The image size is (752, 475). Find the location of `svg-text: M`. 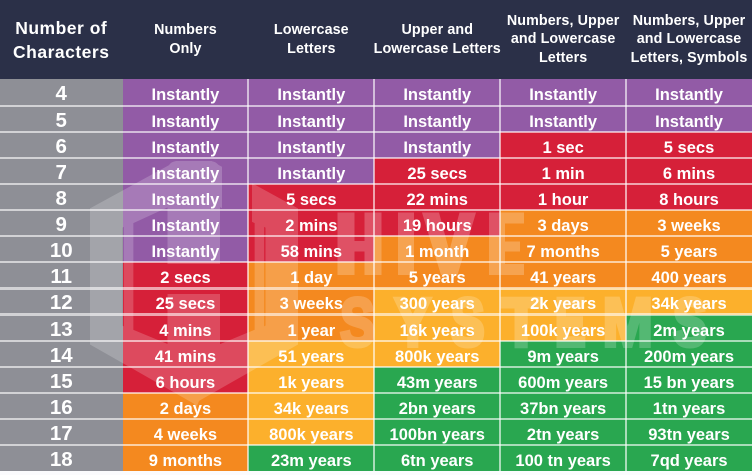

svg-text: M is located at coordinates (628, 323).